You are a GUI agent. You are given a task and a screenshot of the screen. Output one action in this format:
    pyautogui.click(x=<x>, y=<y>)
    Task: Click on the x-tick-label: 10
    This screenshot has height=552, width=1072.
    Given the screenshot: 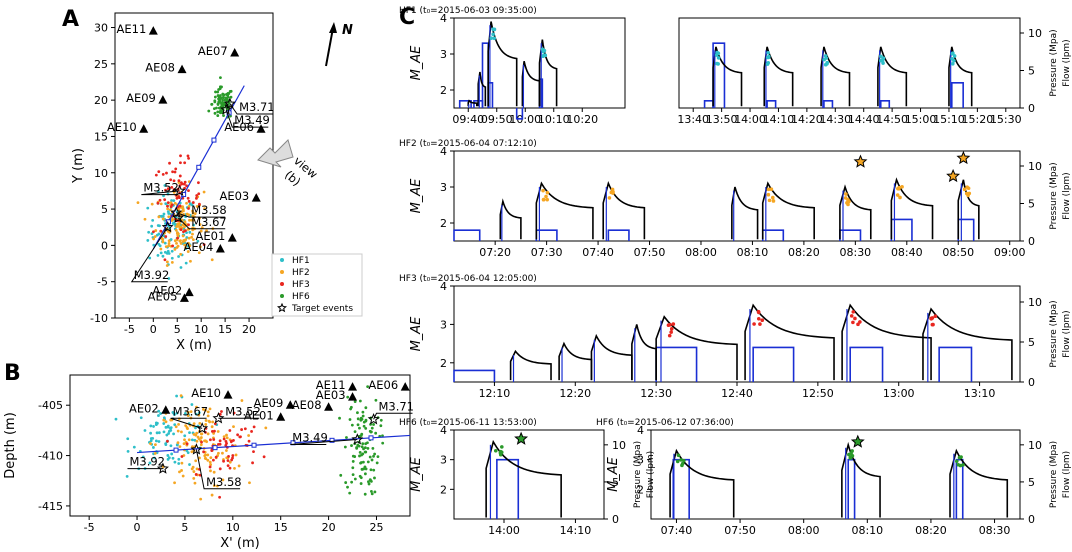 What is the action you would take?
    pyautogui.click(x=233, y=527)
    